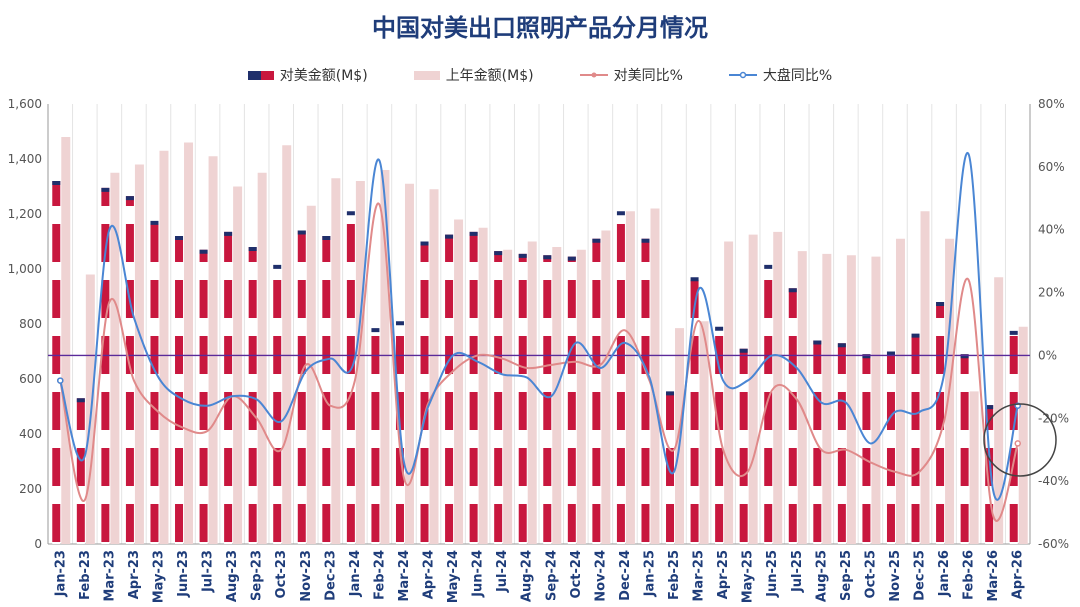 The width and height of the screenshot is (1080, 607). What do you see at coordinates (426, 75) in the screenshot?
I see `legend-swatch-prev-amount` at bounding box center [426, 75].